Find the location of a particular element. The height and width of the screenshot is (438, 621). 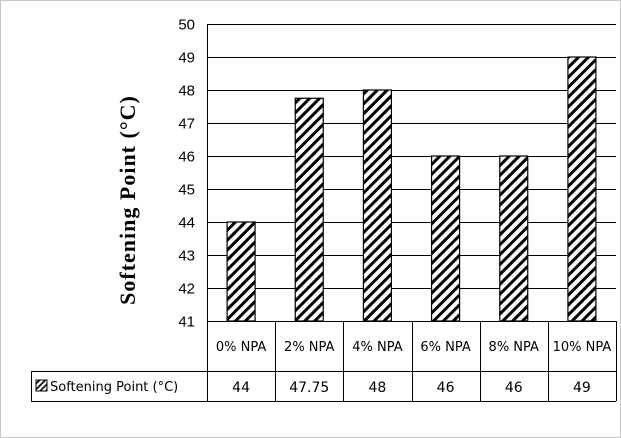

table-value-cell: 44 is located at coordinates (241, 388).